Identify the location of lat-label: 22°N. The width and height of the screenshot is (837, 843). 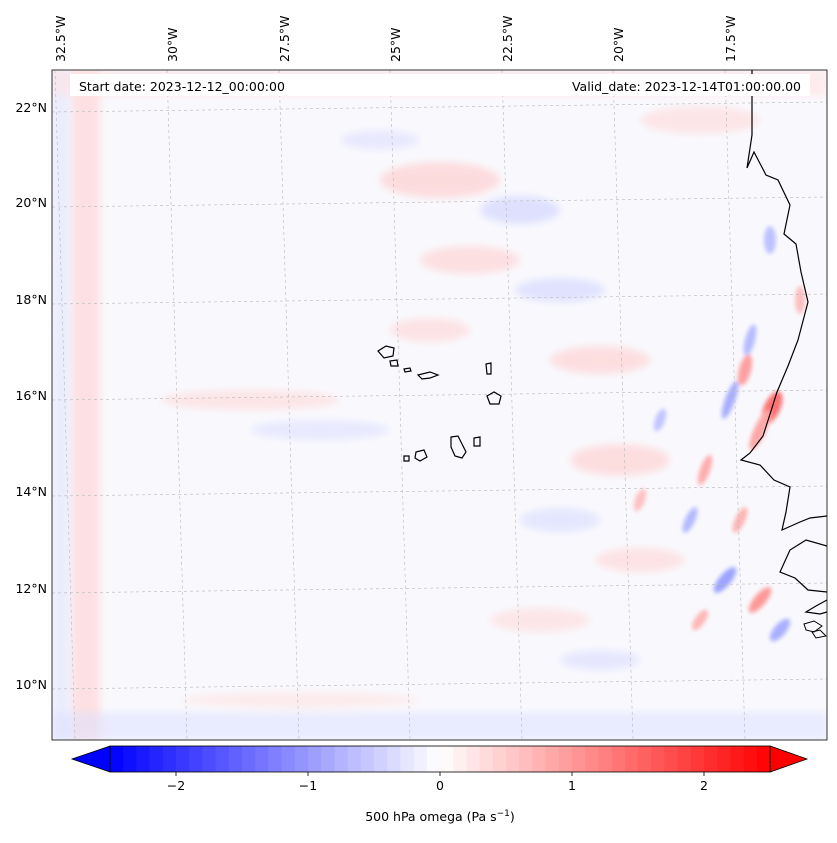
(31, 107).